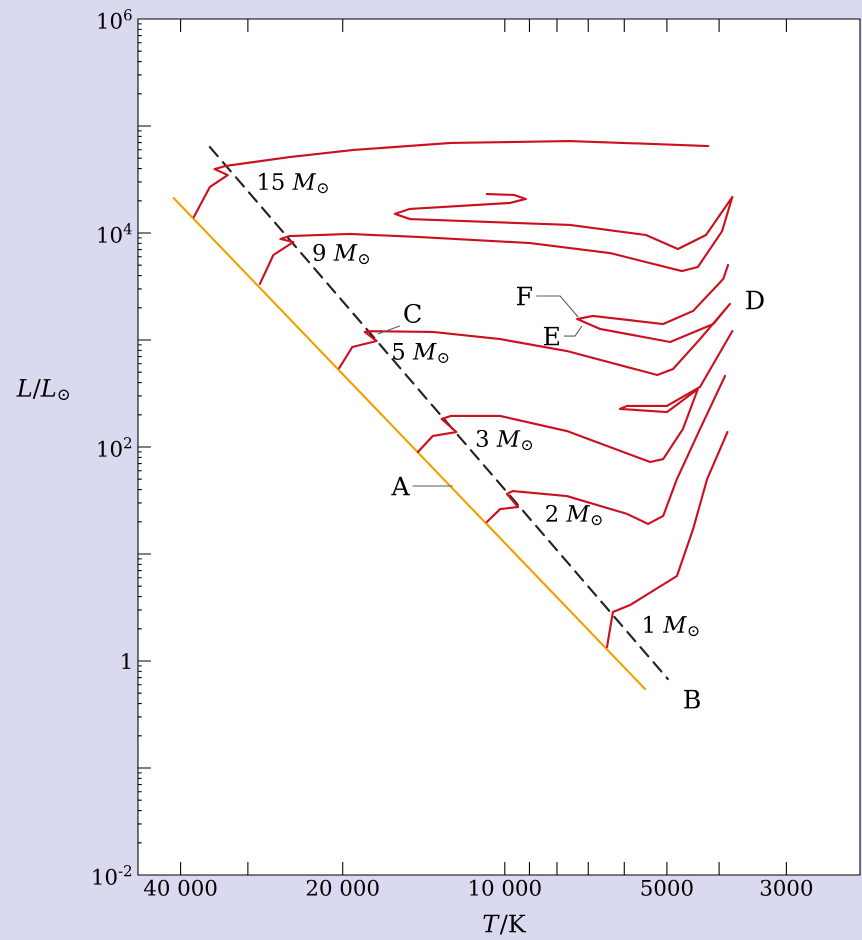  What do you see at coordinates (504, 924) in the screenshot?
I see `x-axis-title: T/K` at bounding box center [504, 924].